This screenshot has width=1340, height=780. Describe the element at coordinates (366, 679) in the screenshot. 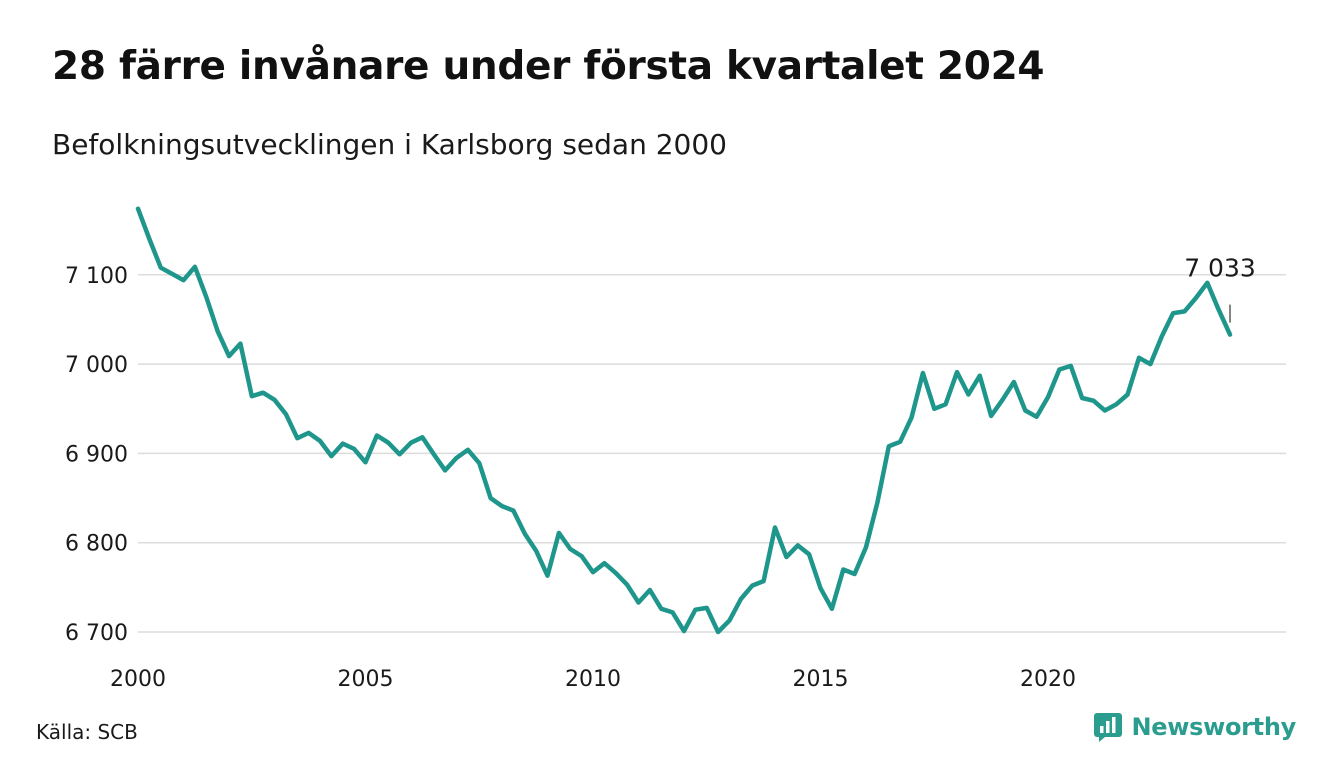

I see `x-tick-label: 2005` at that location.